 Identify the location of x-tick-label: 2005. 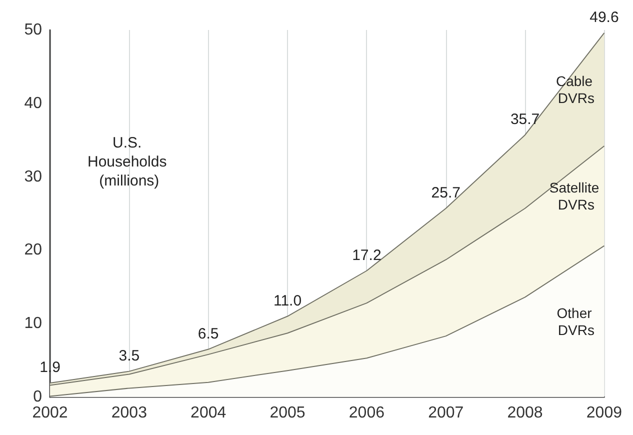
(288, 413).